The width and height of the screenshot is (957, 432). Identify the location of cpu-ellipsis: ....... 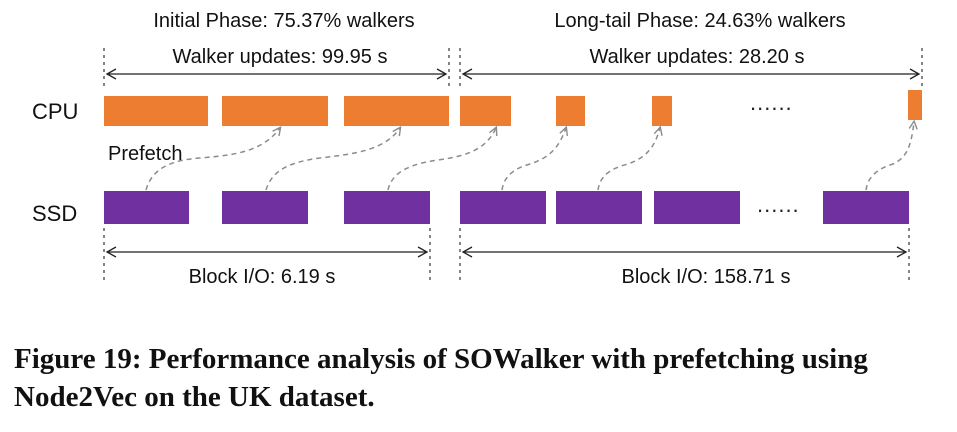
(771, 102).